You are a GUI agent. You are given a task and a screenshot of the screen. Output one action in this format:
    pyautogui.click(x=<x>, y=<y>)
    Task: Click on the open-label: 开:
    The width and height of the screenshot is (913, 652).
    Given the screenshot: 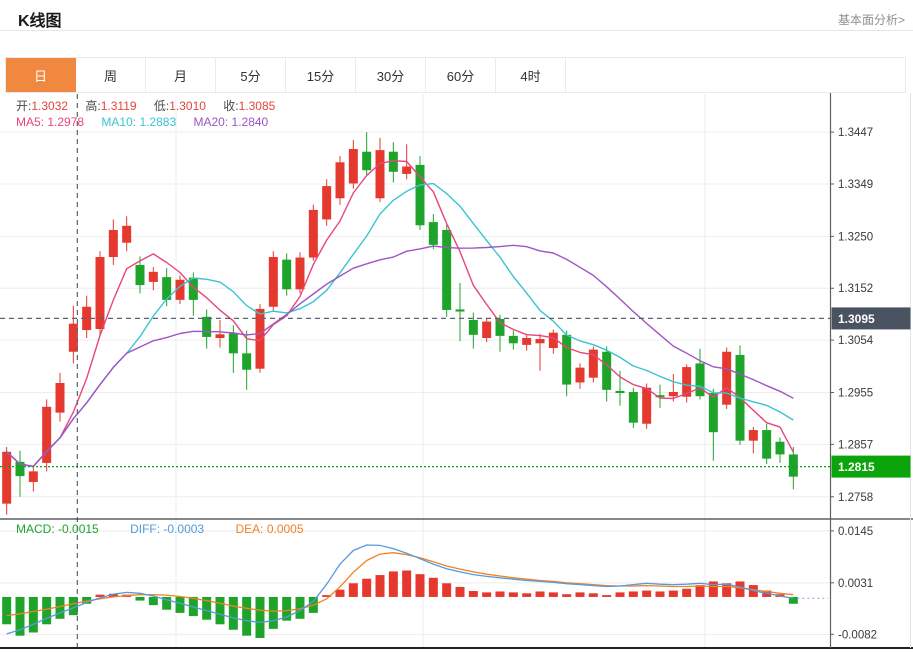 What is the action you would take?
    pyautogui.click(x=24, y=106)
    